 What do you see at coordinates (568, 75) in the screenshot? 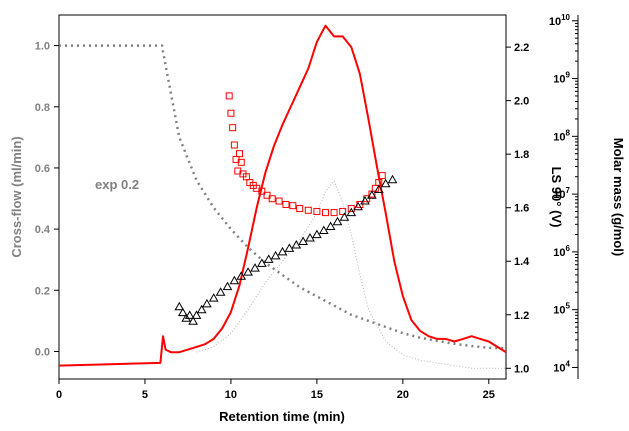
I see `mm-tick-exponent: 9` at bounding box center [568, 75].